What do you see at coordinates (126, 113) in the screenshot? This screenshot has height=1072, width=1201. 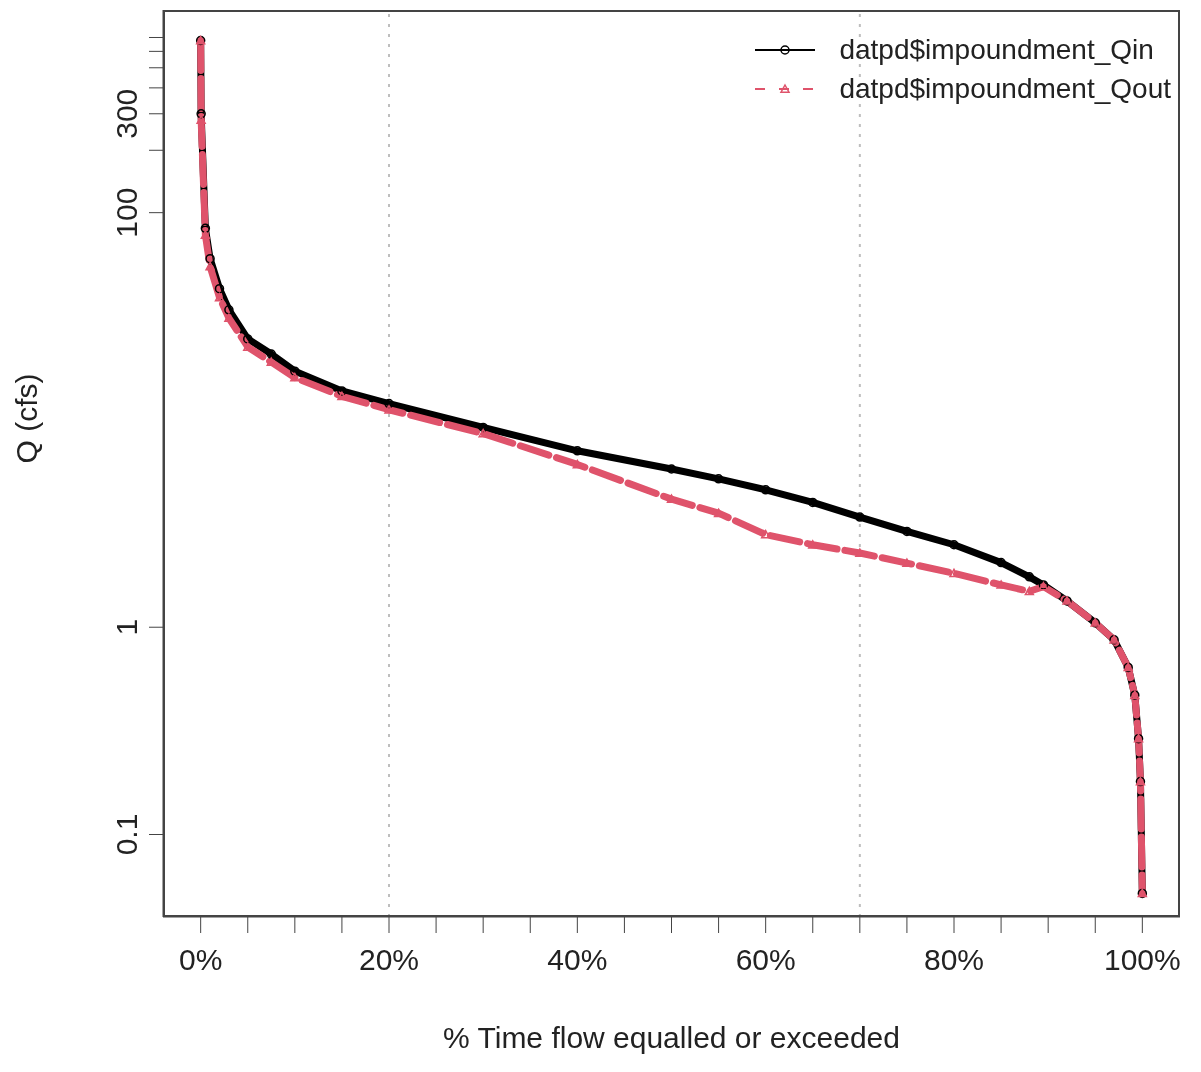 I see `y-tick-label: 300` at bounding box center [126, 113].